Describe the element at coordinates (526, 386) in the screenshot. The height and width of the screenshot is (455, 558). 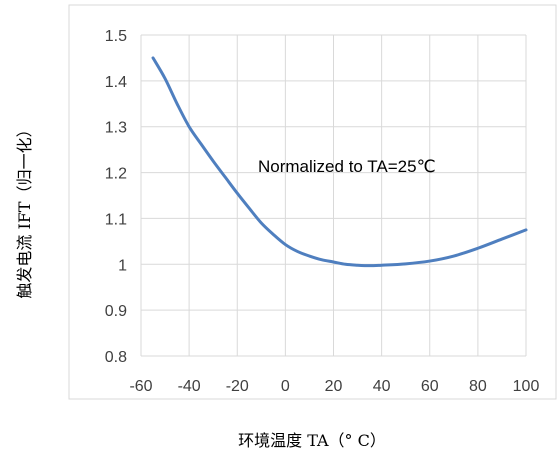
I see `x-tick-label: 100` at that location.